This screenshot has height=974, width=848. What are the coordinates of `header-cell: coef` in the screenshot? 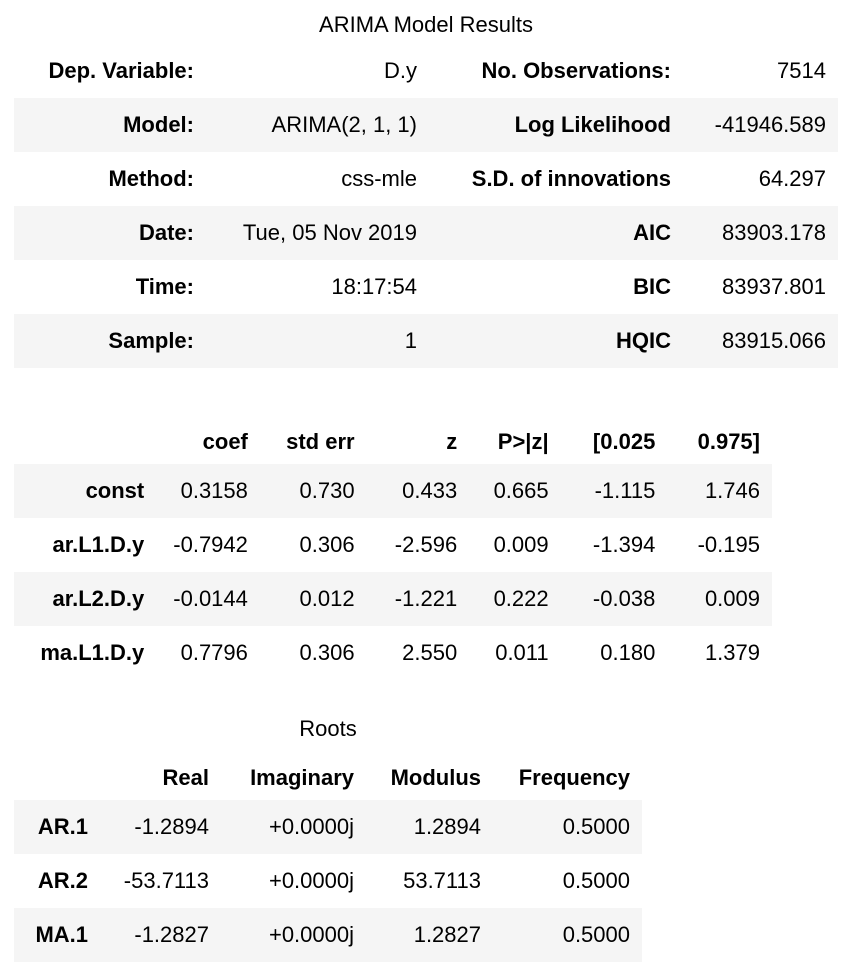 It's located at (225, 441).